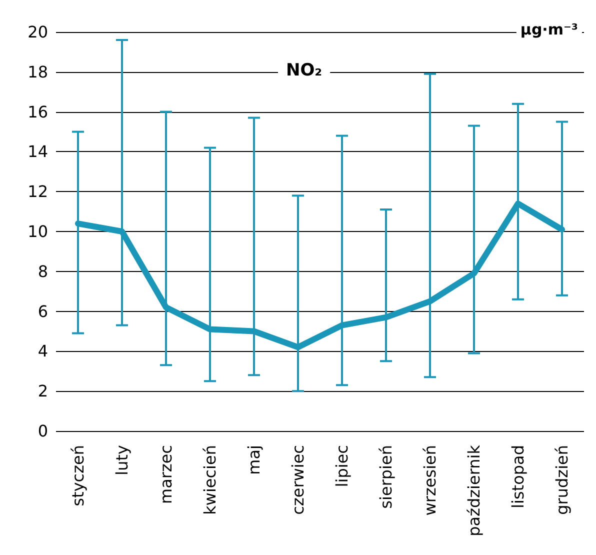 The width and height of the screenshot is (596, 555). What do you see at coordinates (43, 391) in the screenshot?
I see `y-tick-label: 2` at bounding box center [43, 391].